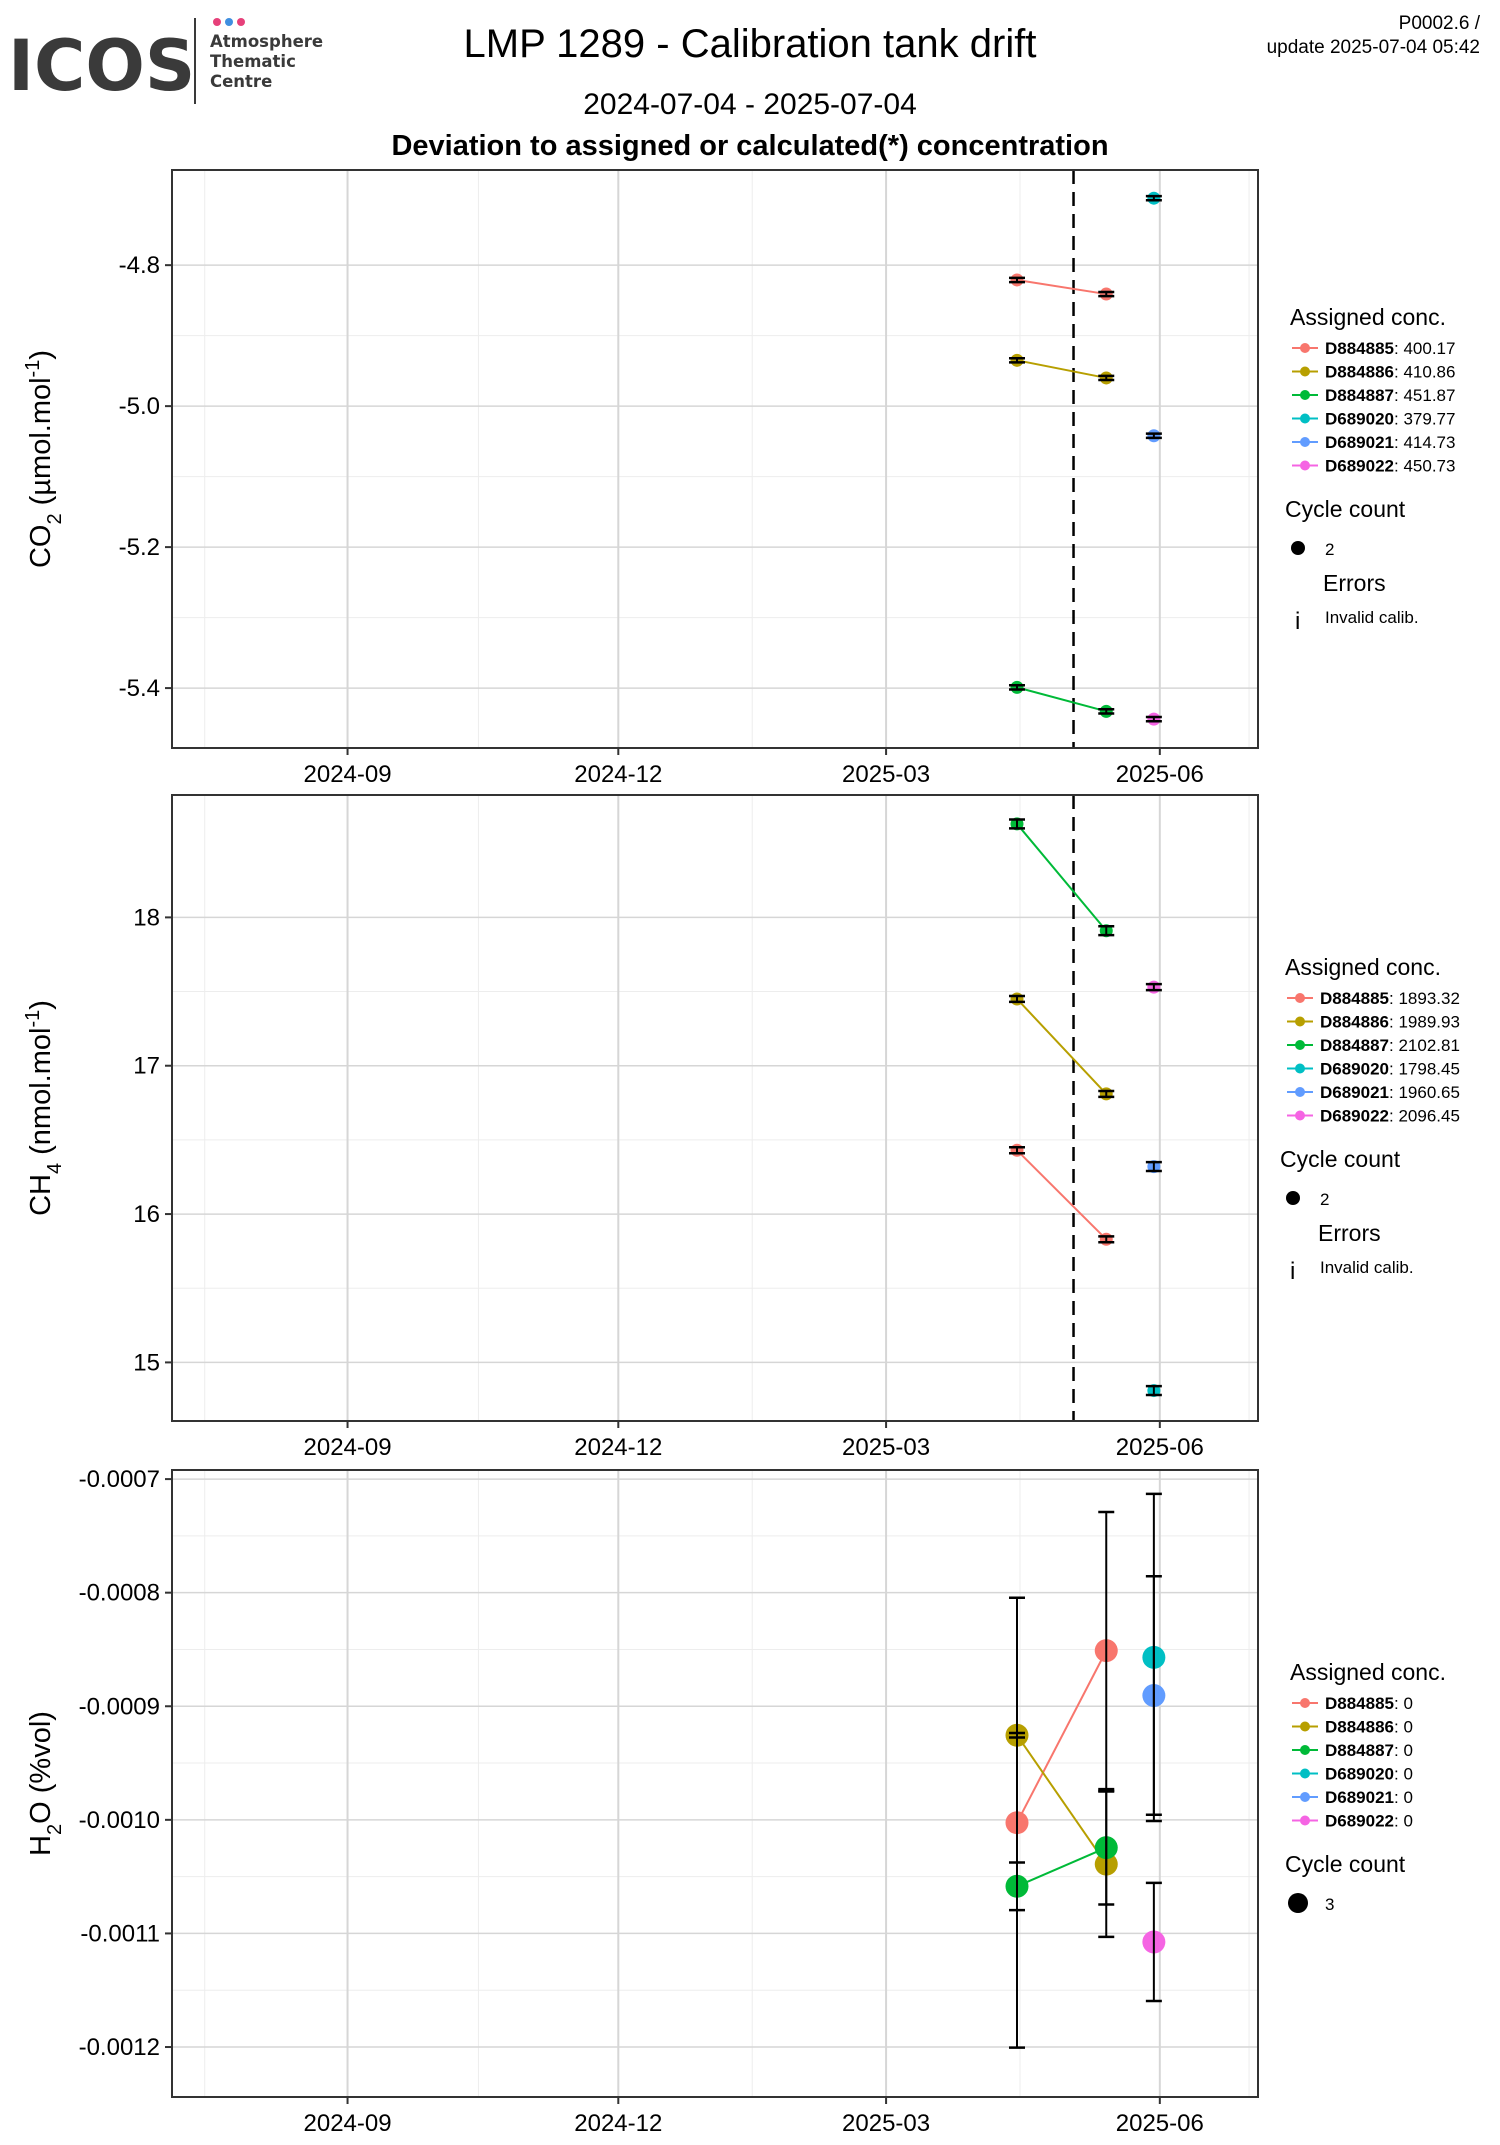 The height and width of the screenshot is (2145, 1500). I want to click on icos-logo: ICOS Atmosphere Thematic Centre, so click(165, 61).